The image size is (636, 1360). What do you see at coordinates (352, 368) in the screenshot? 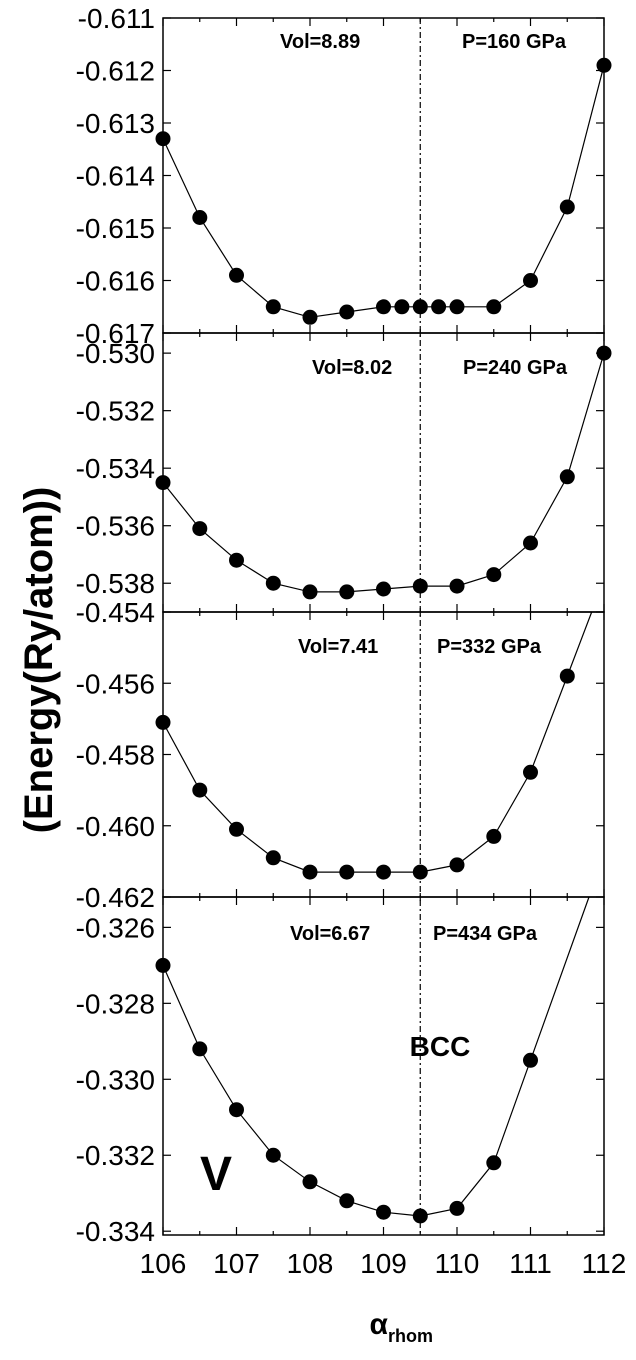
I see `volume-label: Vol=8.02` at bounding box center [352, 368].